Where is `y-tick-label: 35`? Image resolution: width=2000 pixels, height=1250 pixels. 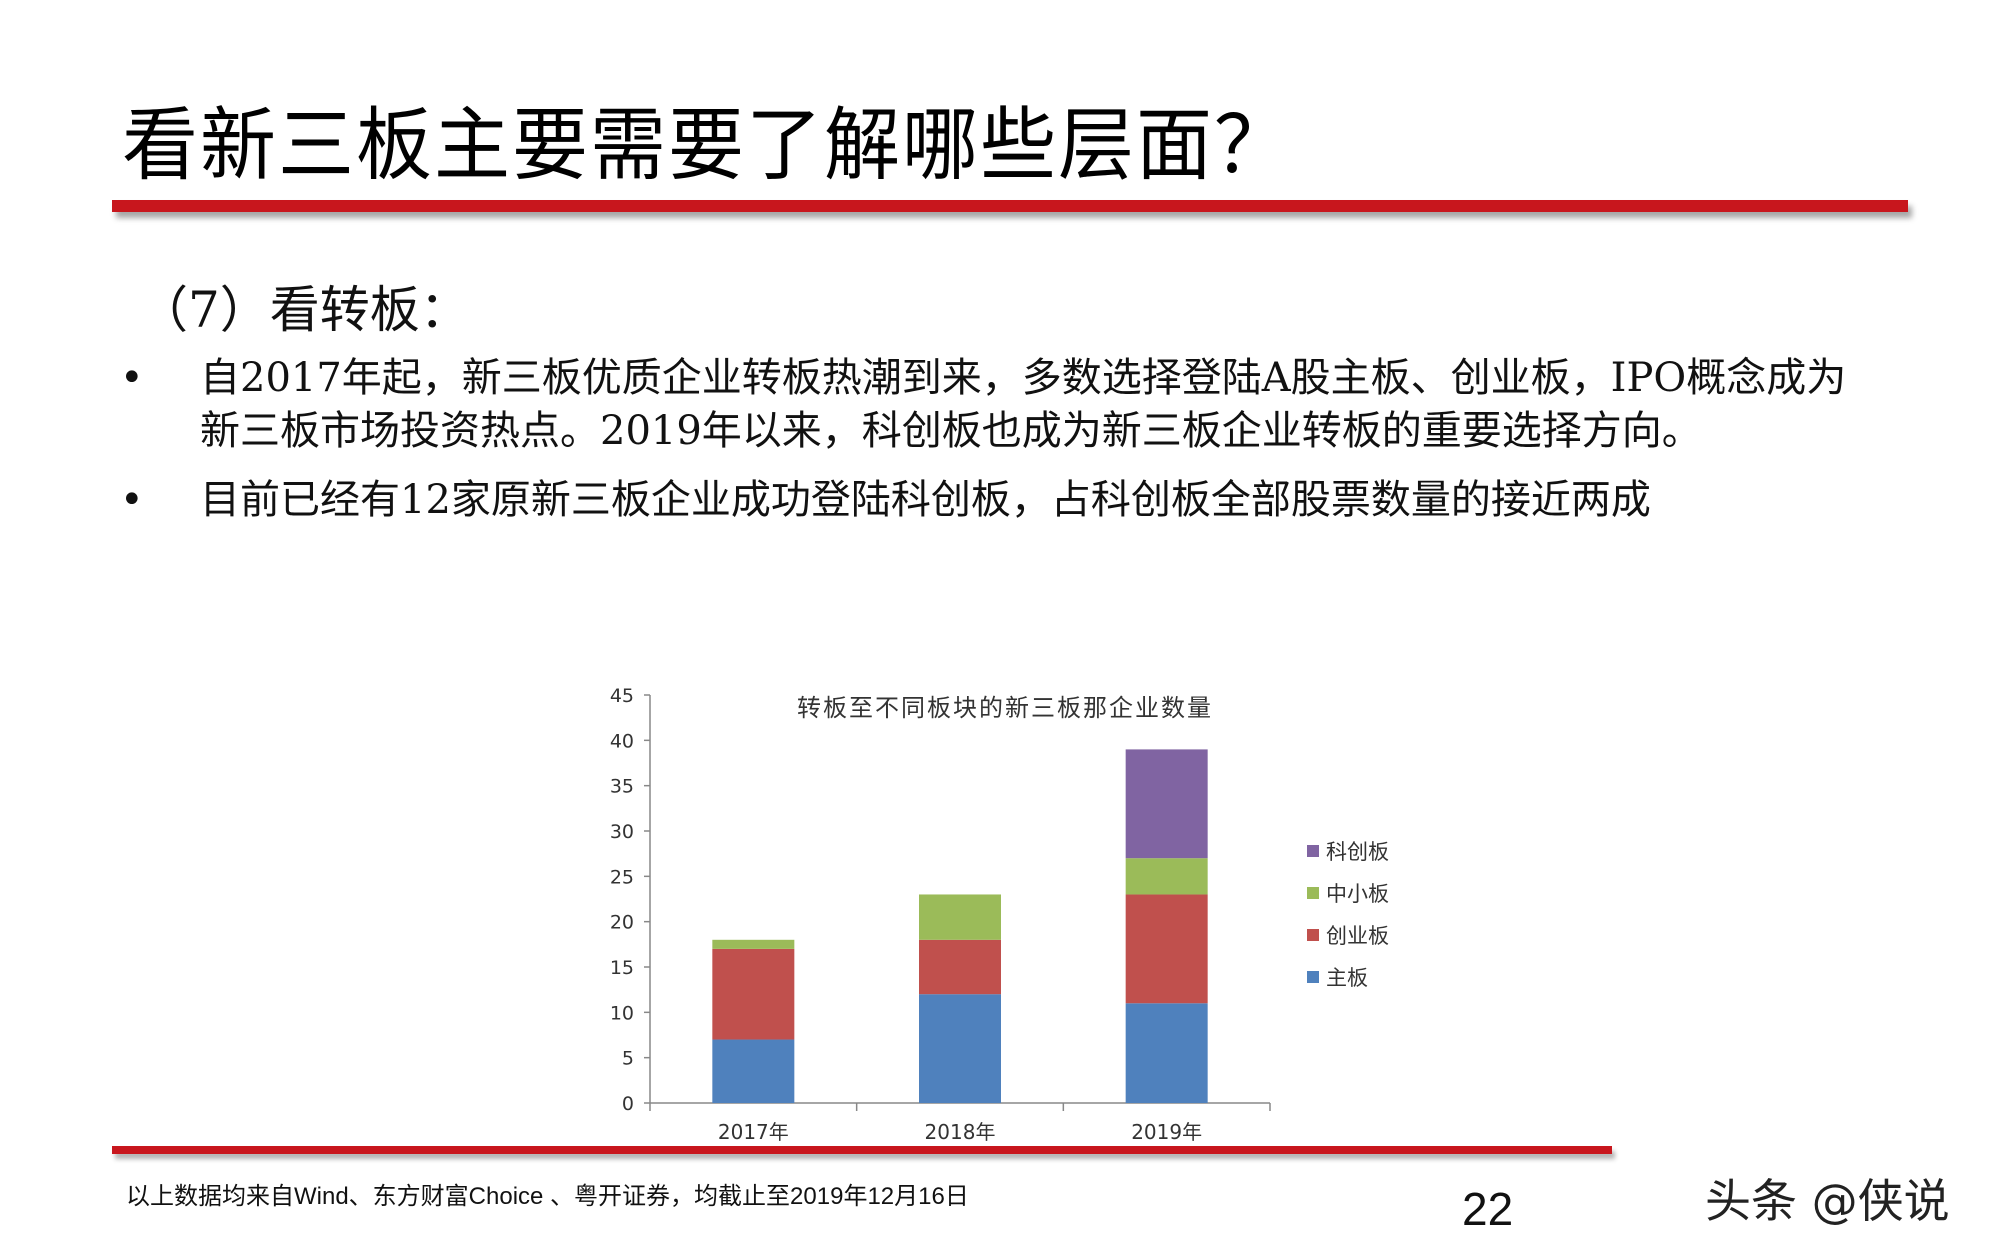 y-tick-label: 35 is located at coordinates (622, 787).